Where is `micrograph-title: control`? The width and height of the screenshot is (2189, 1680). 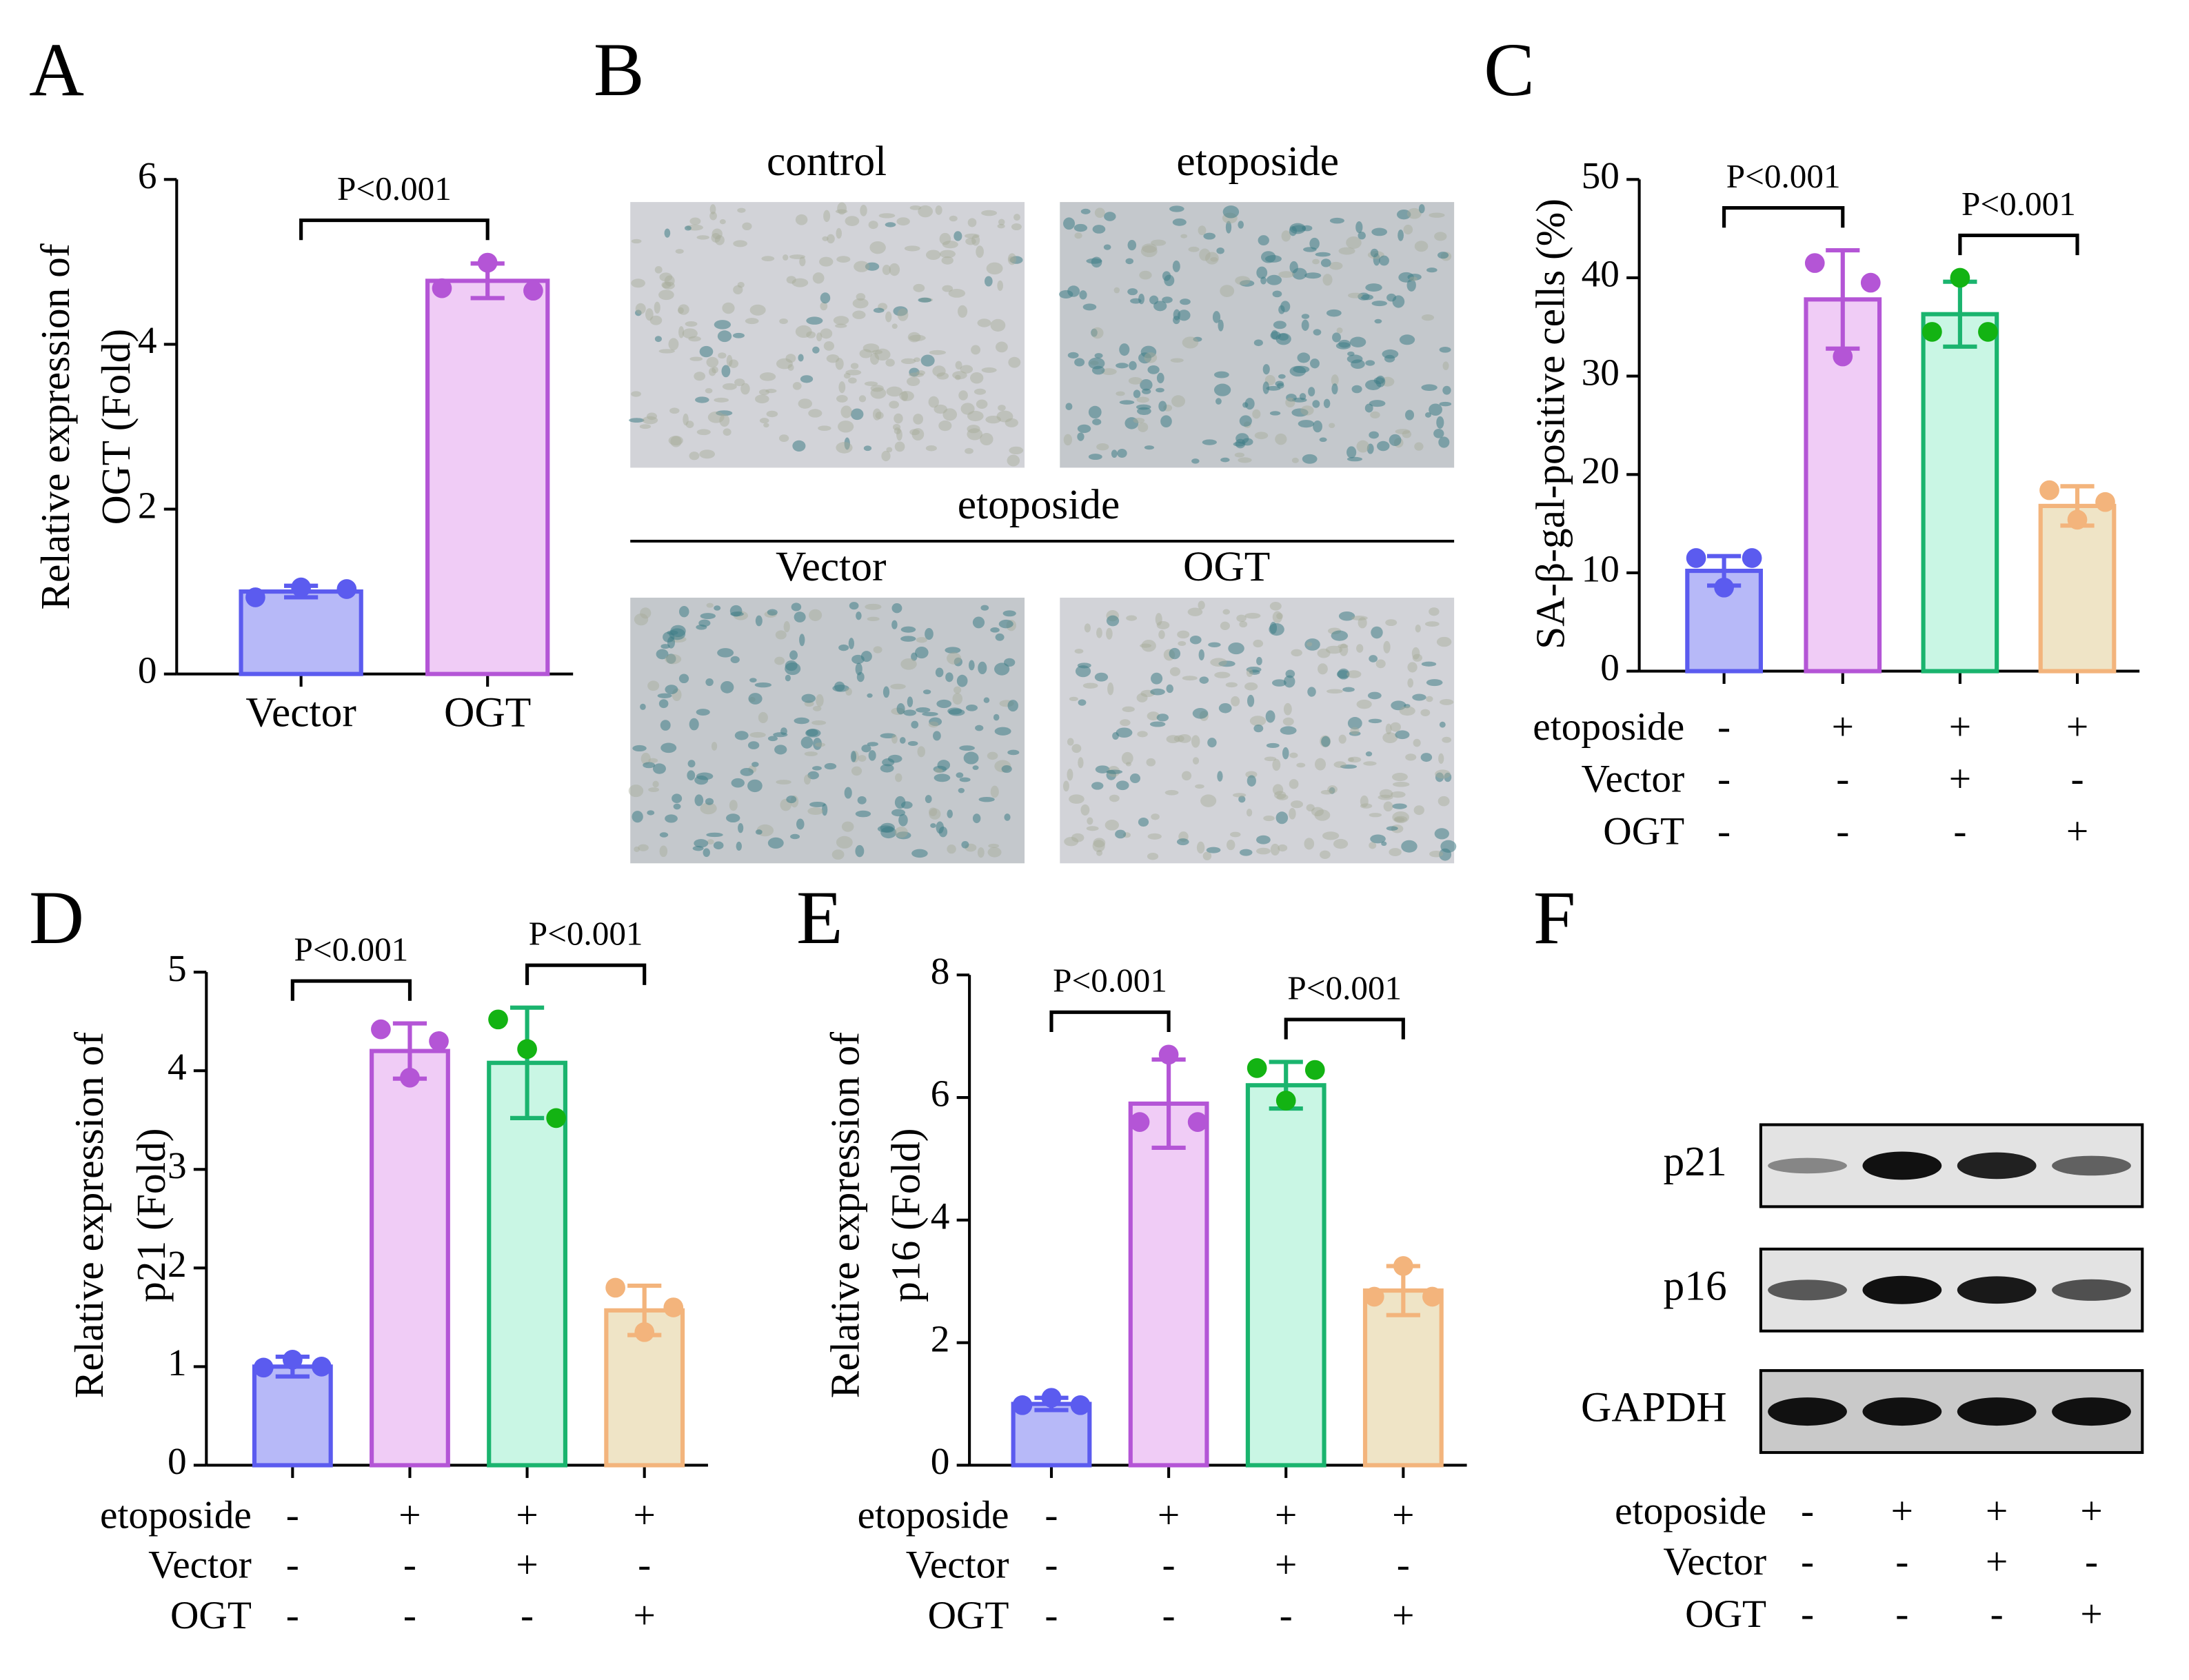 micrograph-title: control is located at coordinates (827, 161).